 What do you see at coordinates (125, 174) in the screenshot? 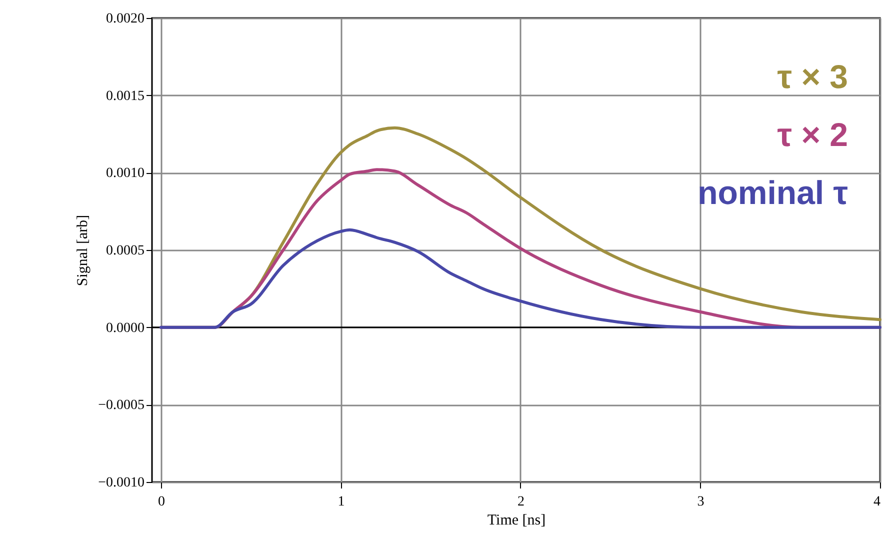
I see `y-tick-label: 0.0010` at bounding box center [125, 174].